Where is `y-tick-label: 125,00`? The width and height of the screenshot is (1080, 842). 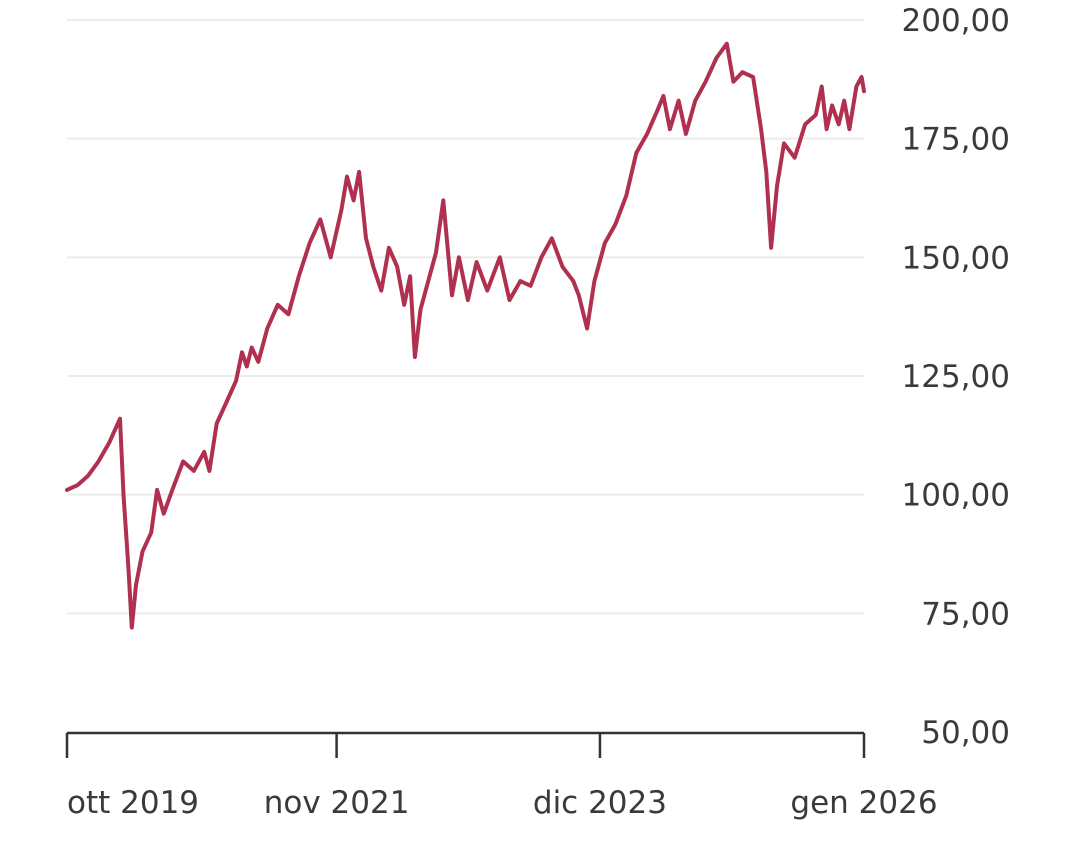
y-tick-label: 125,00 is located at coordinates (956, 377).